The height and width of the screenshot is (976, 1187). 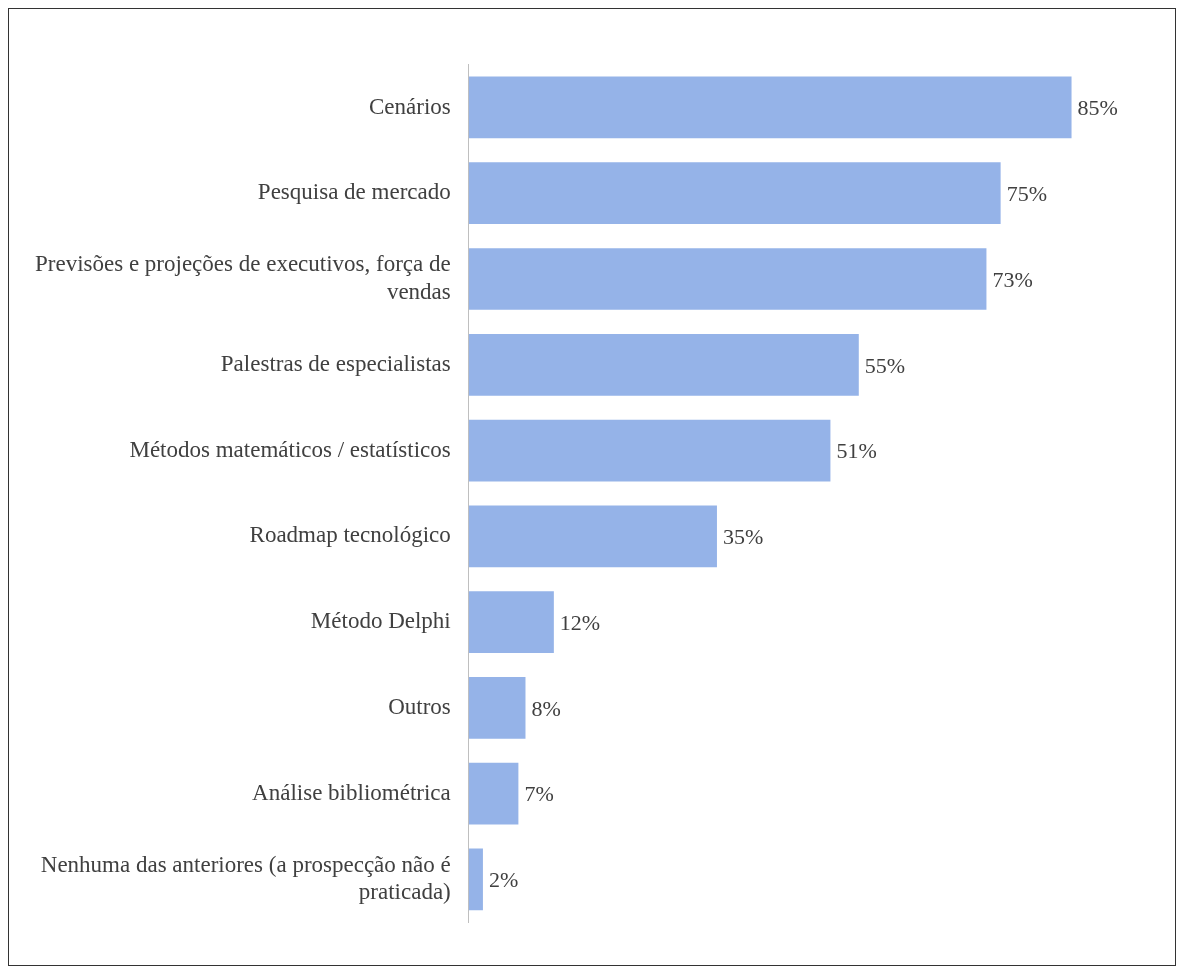 I want to click on y-tick-label: Nenhuma das anteriores (a prospecção não é praticada), so click(x=245, y=878).